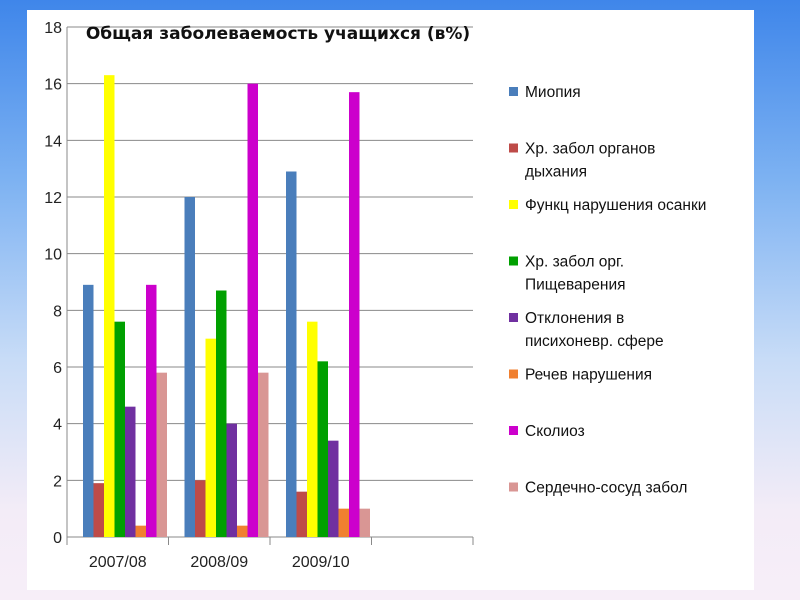 The height and width of the screenshot is (600, 800). I want to click on y-tick-label: 8, so click(57, 311).